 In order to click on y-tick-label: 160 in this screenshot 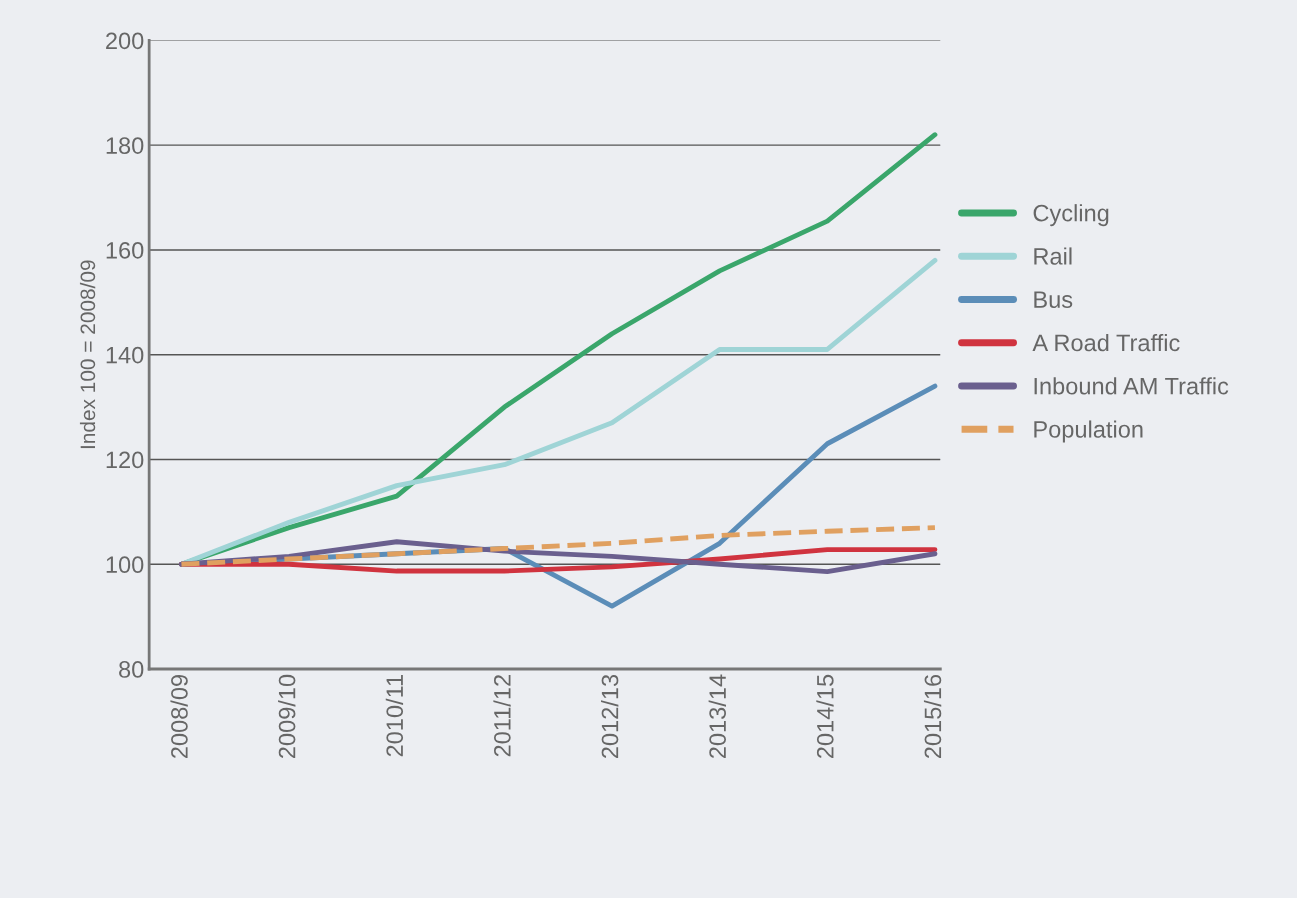, I will do `click(125, 250)`.